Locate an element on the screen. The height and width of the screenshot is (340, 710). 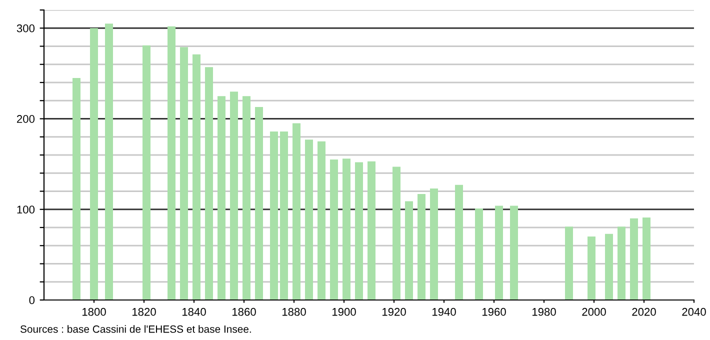
x-tick-label: 1860 is located at coordinates (244, 312).